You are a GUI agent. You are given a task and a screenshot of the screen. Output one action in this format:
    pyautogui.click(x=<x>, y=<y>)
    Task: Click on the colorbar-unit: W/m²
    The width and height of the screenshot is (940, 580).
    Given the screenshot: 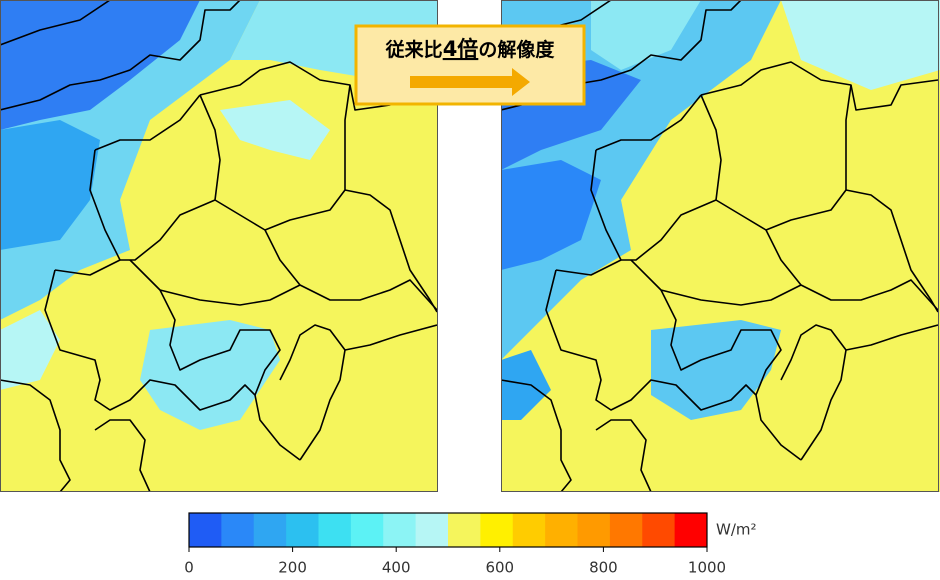 What is the action you would take?
    pyautogui.click(x=736, y=530)
    